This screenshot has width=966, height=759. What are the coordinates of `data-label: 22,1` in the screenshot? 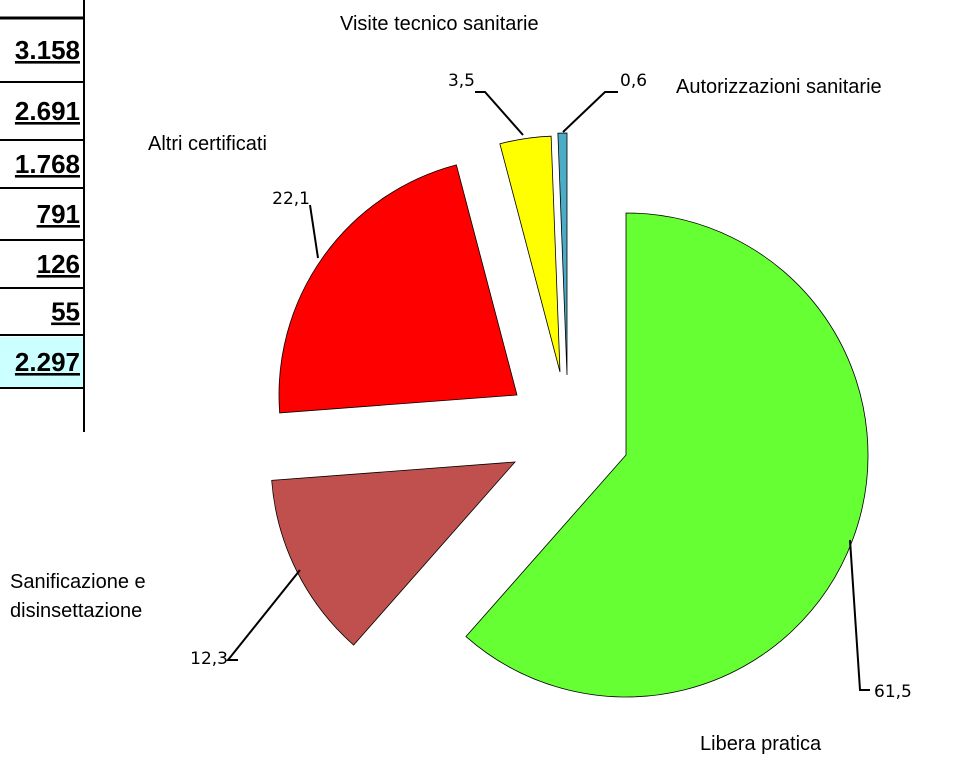 It's located at (291, 199).